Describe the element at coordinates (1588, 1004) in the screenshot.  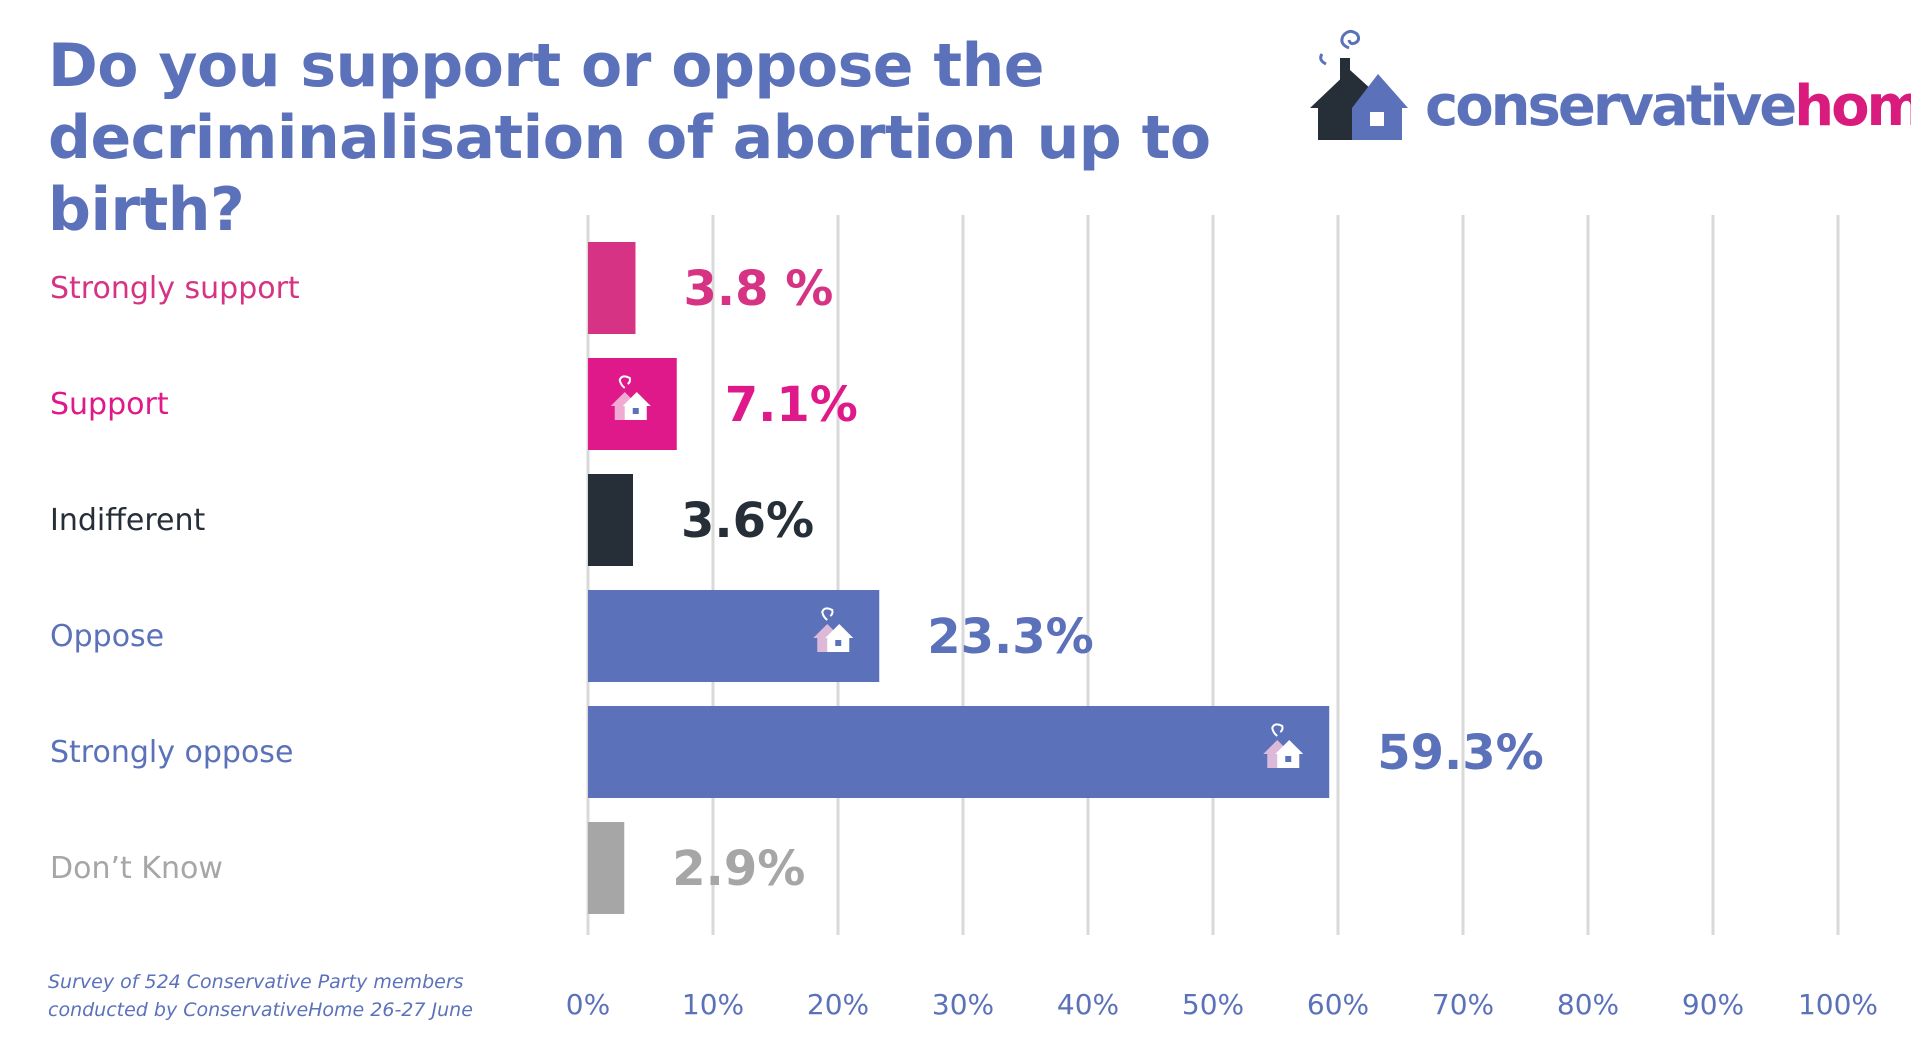
I see `x-tick-label: 80%` at that location.